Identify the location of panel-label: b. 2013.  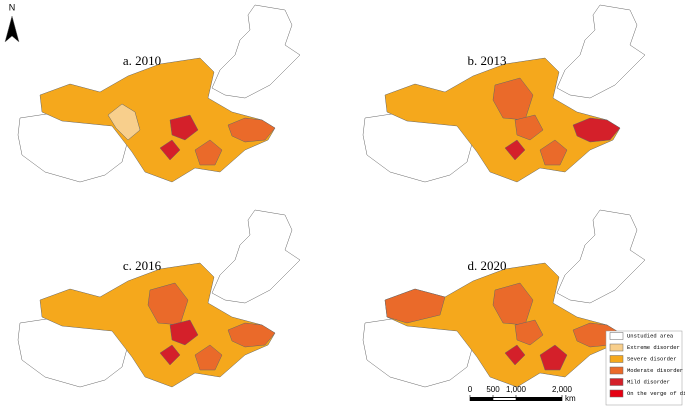
(487, 60).